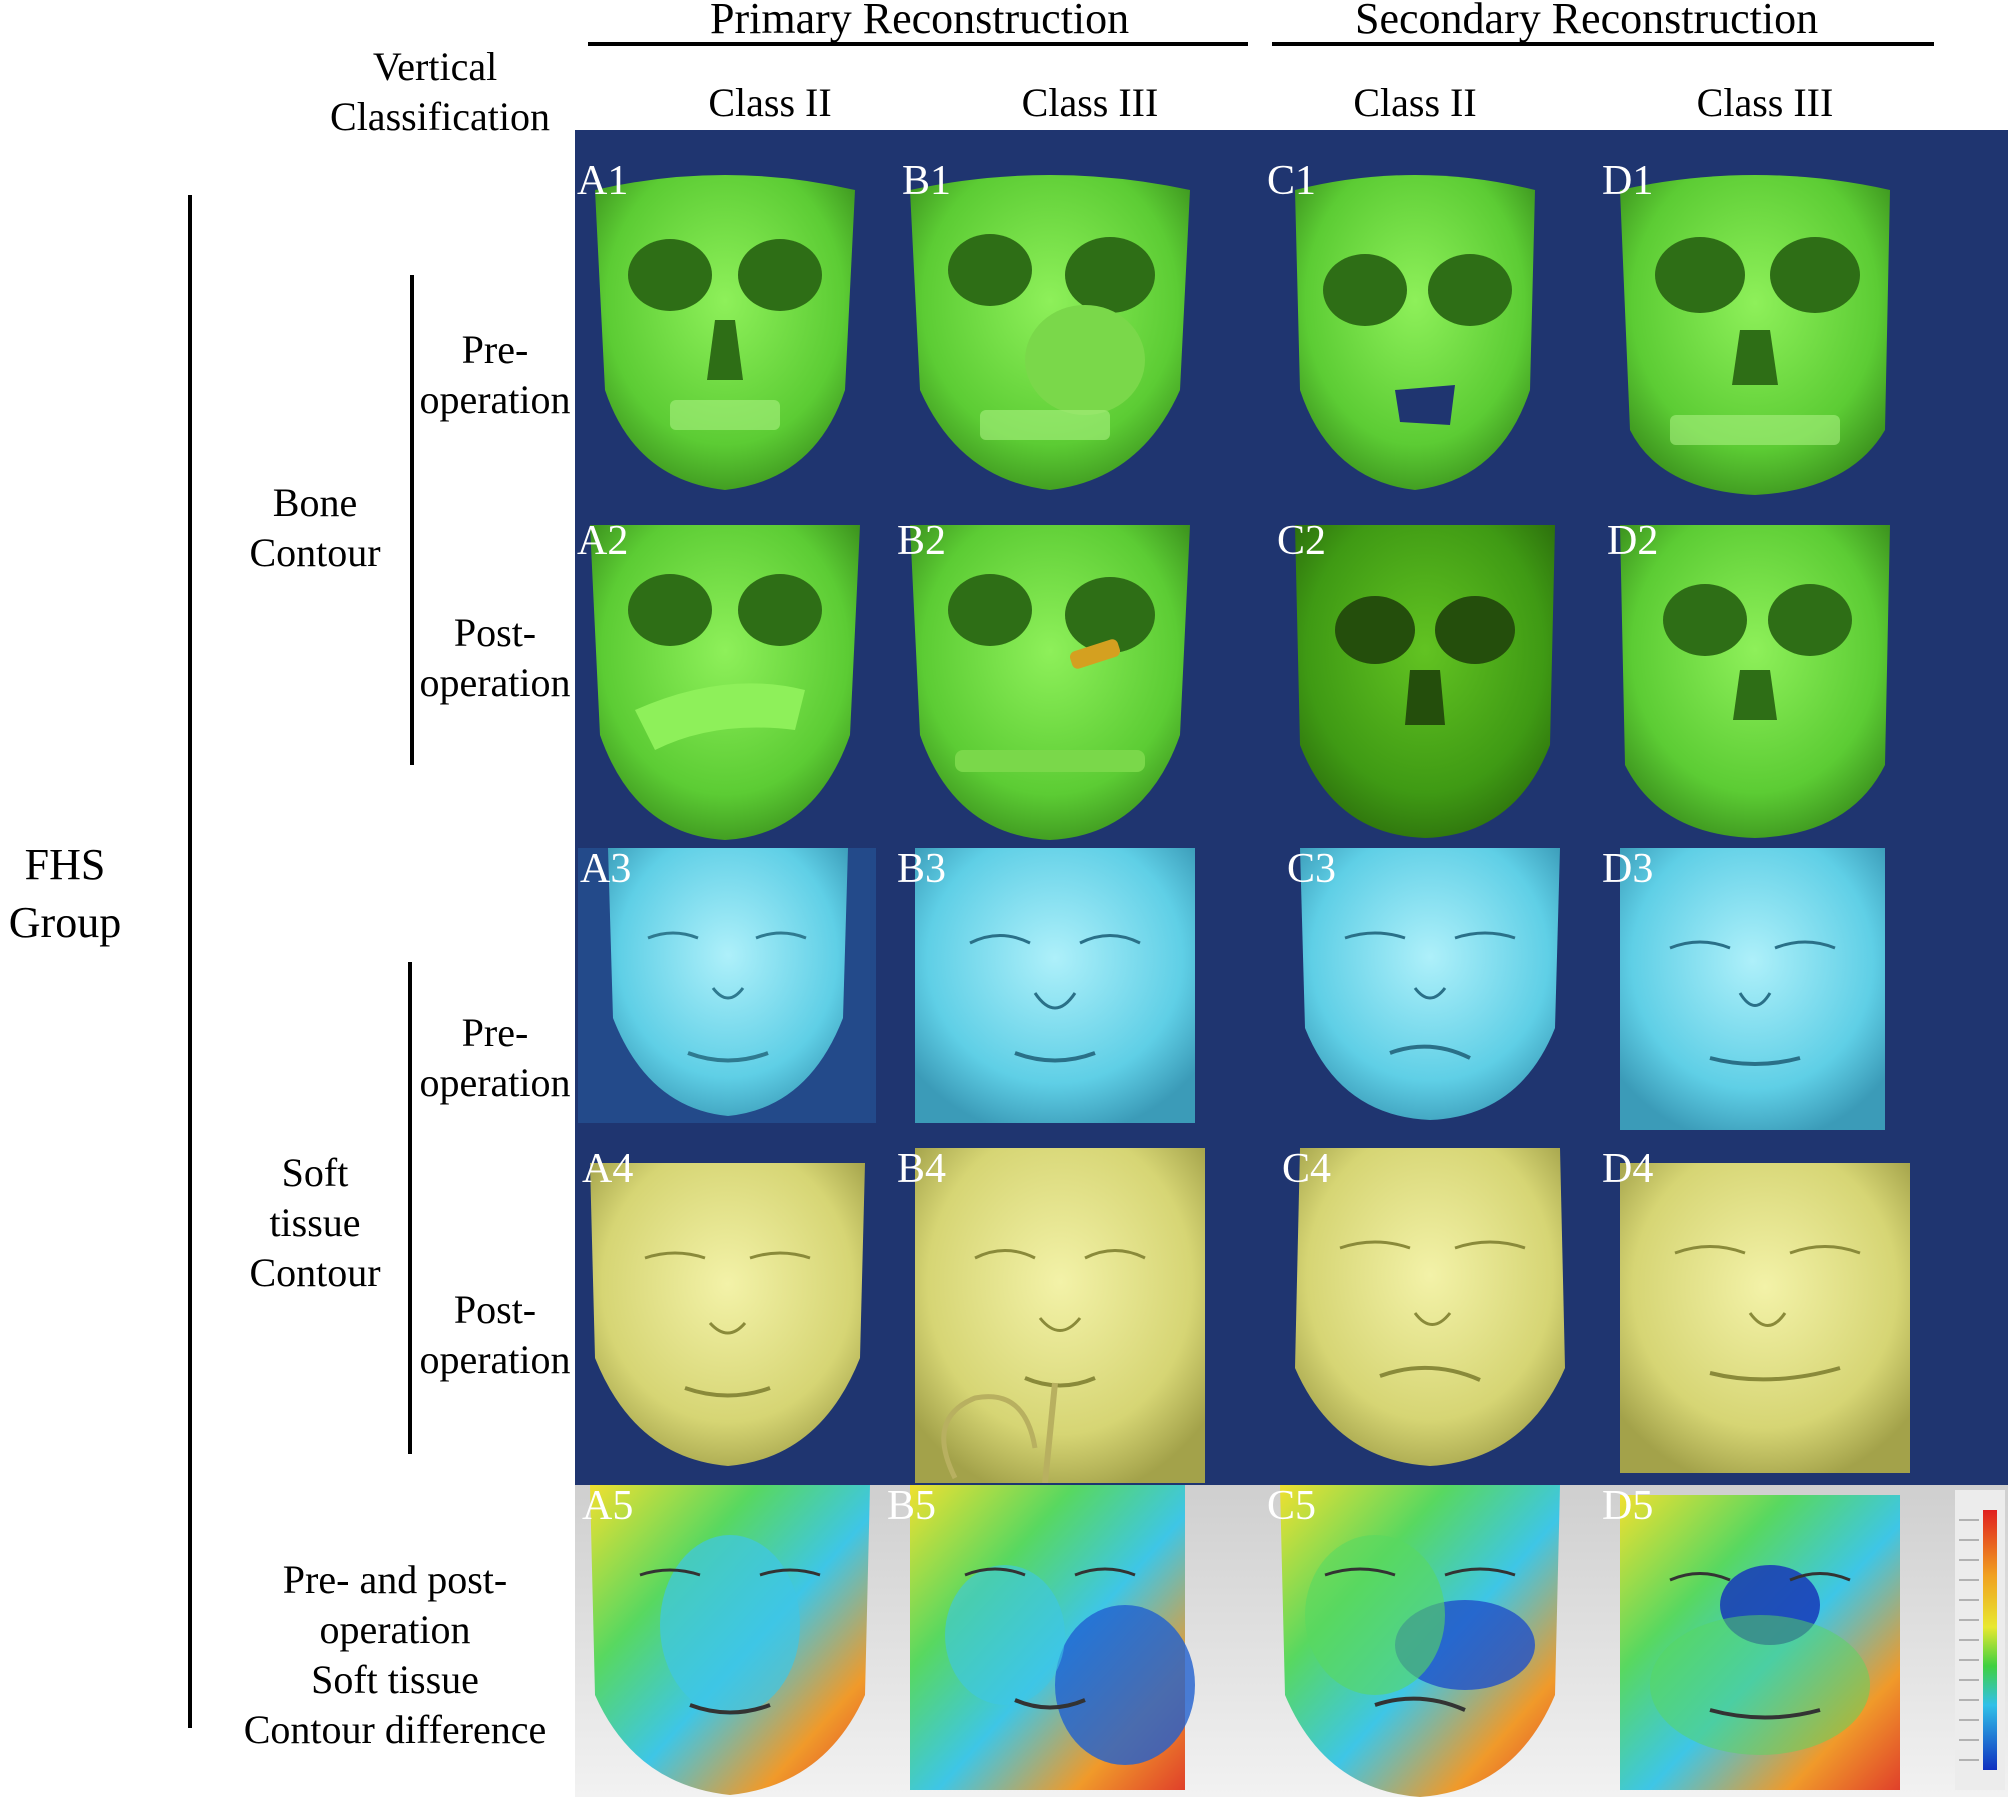 This screenshot has width=2008, height=1797. Describe the element at coordinates (1302, 542) in the screenshot. I see `panel-label-c2: C2` at that location.